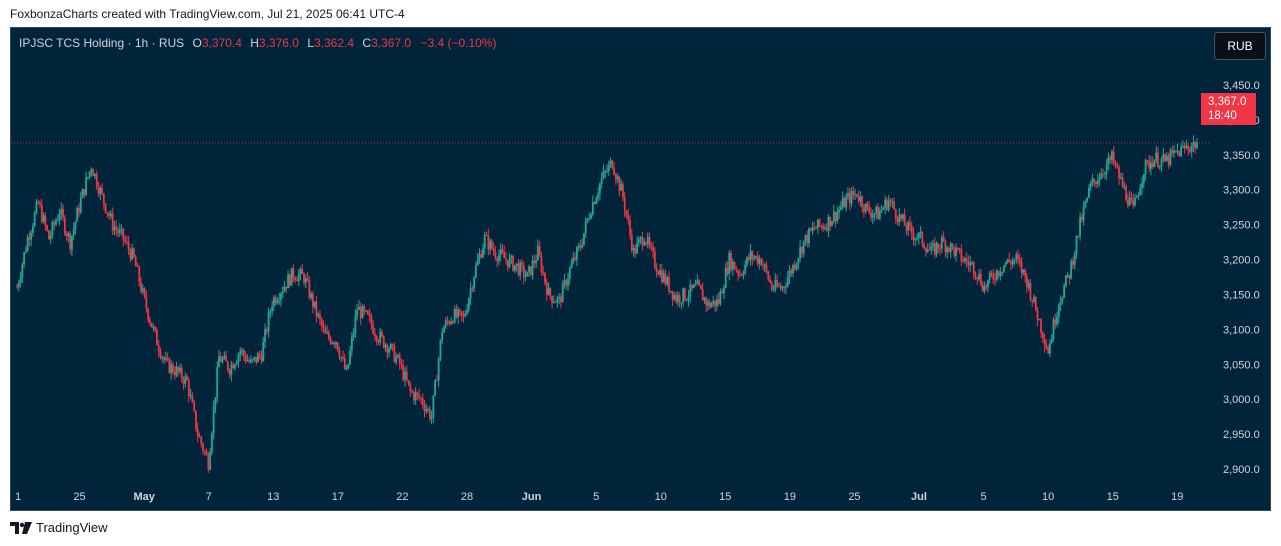  Describe the element at coordinates (790, 497) in the screenshot. I see `x-tick-label: 19` at that location.